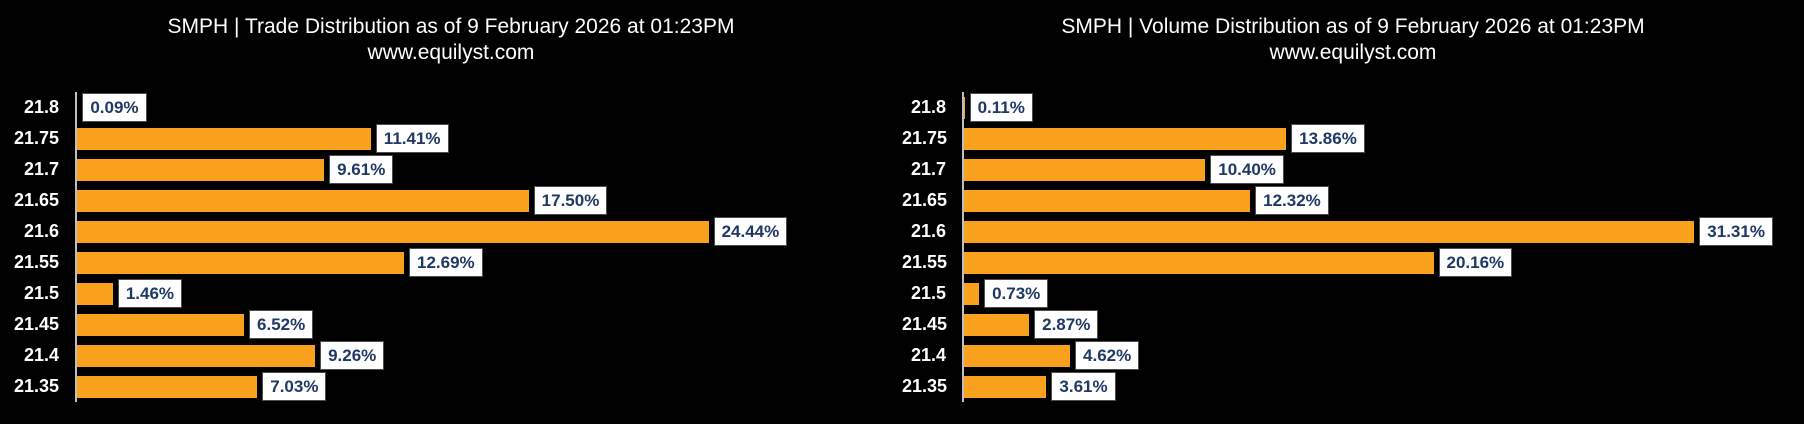  What do you see at coordinates (1247, 169) in the screenshot?
I see `value-label: 10.40%` at bounding box center [1247, 169].